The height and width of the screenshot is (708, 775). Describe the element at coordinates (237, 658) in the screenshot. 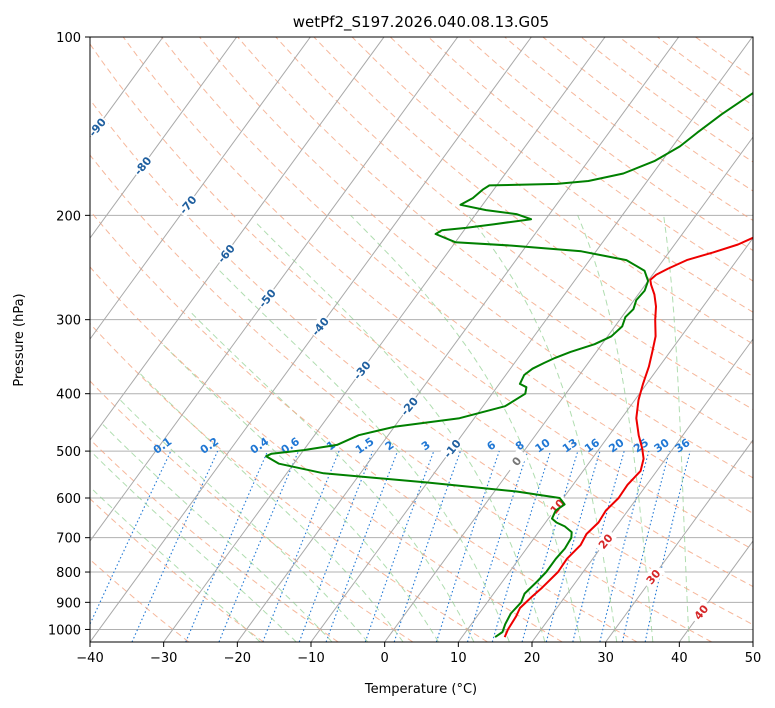

I see `x-tick-label: −20` at that location.